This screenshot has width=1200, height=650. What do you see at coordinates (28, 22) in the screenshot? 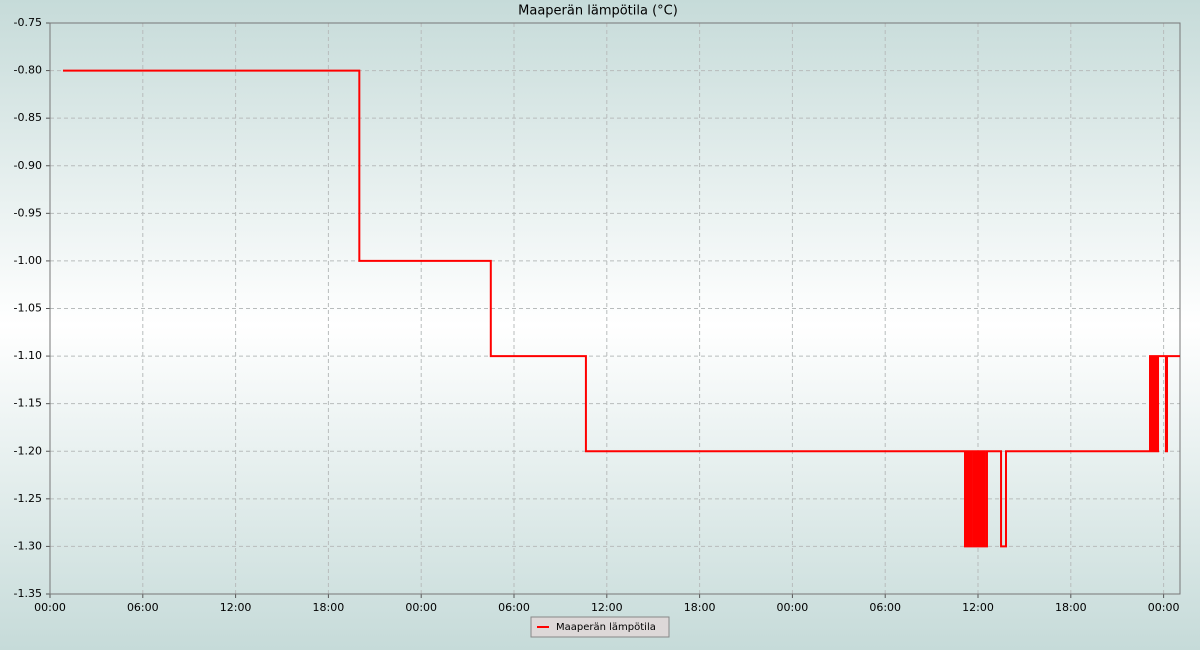
I see `y-tick-label: -0.75` at bounding box center [28, 22].